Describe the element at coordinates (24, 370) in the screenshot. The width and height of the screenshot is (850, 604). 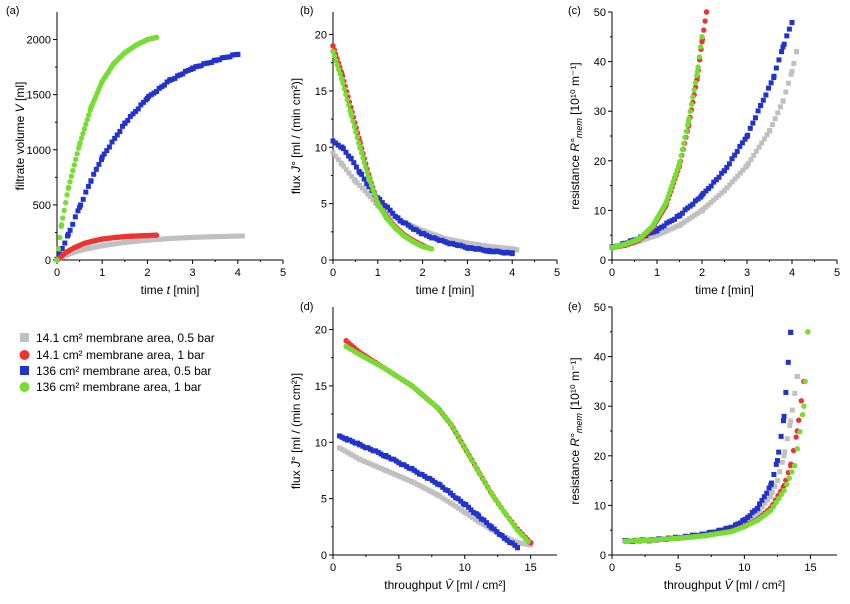
I see `legend-marker-s3` at that location.